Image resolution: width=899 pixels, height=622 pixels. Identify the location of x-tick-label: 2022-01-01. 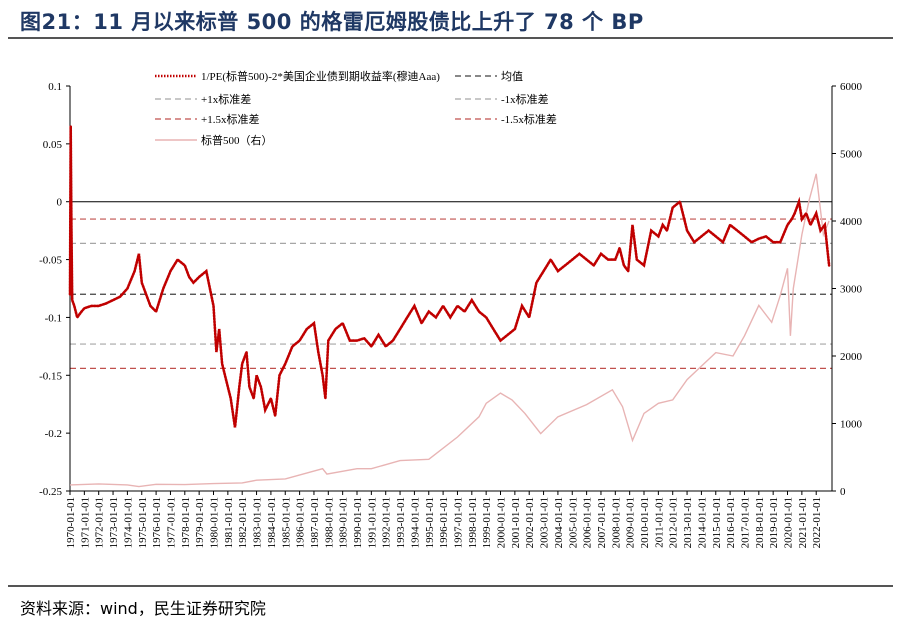
(817, 522).